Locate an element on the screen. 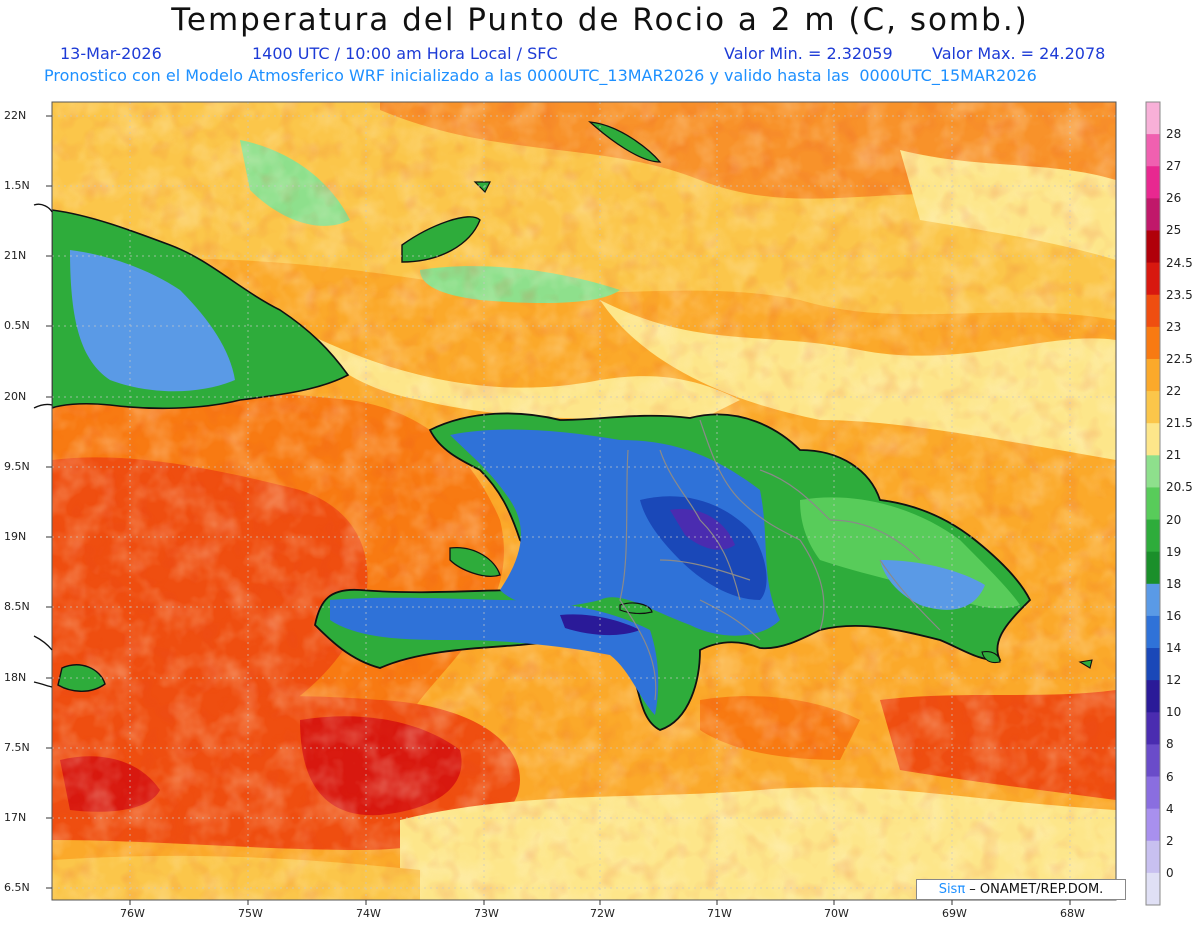 Image resolution: width=1200 pixels, height=927 pixels. lat-label: 8.5N is located at coordinates (17, 606).